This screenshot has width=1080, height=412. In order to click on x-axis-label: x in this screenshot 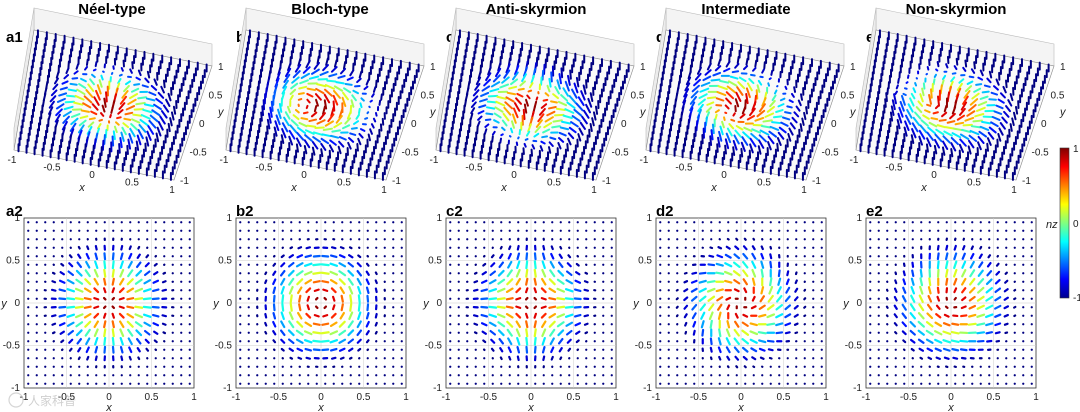, I will do `click(503, 188)`.